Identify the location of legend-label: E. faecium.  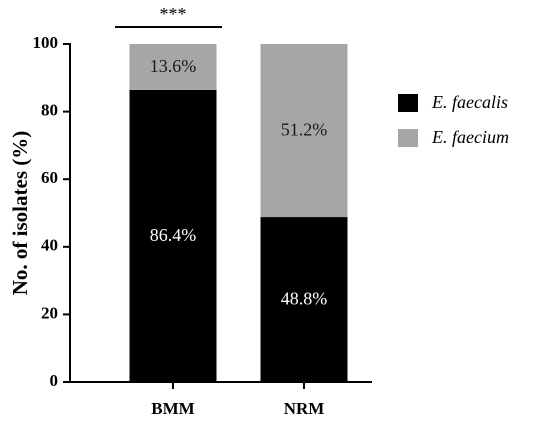
(470, 137).